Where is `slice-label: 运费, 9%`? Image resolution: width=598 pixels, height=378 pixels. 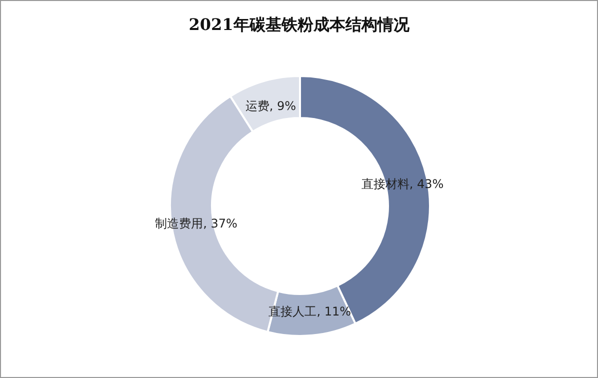 slice-label: 运费, 9% is located at coordinates (270, 106).